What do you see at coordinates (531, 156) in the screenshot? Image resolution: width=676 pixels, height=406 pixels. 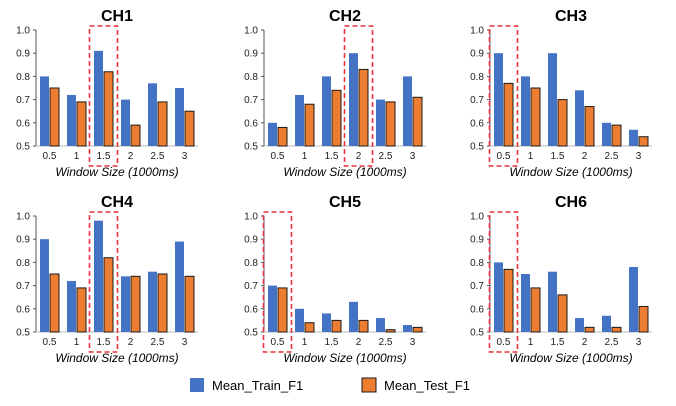 I see `x-tick-label: 1` at bounding box center [531, 156].